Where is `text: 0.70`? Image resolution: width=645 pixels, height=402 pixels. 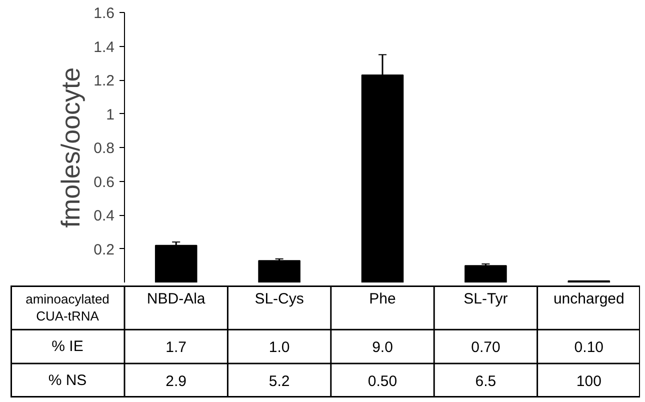 text: 0.70 is located at coordinates (485, 347).